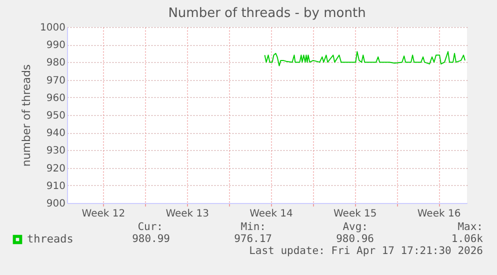  What do you see at coordinates (50, 239) in the screenshot?
I see `legend-label: threads` at bounding box center [50, 239].